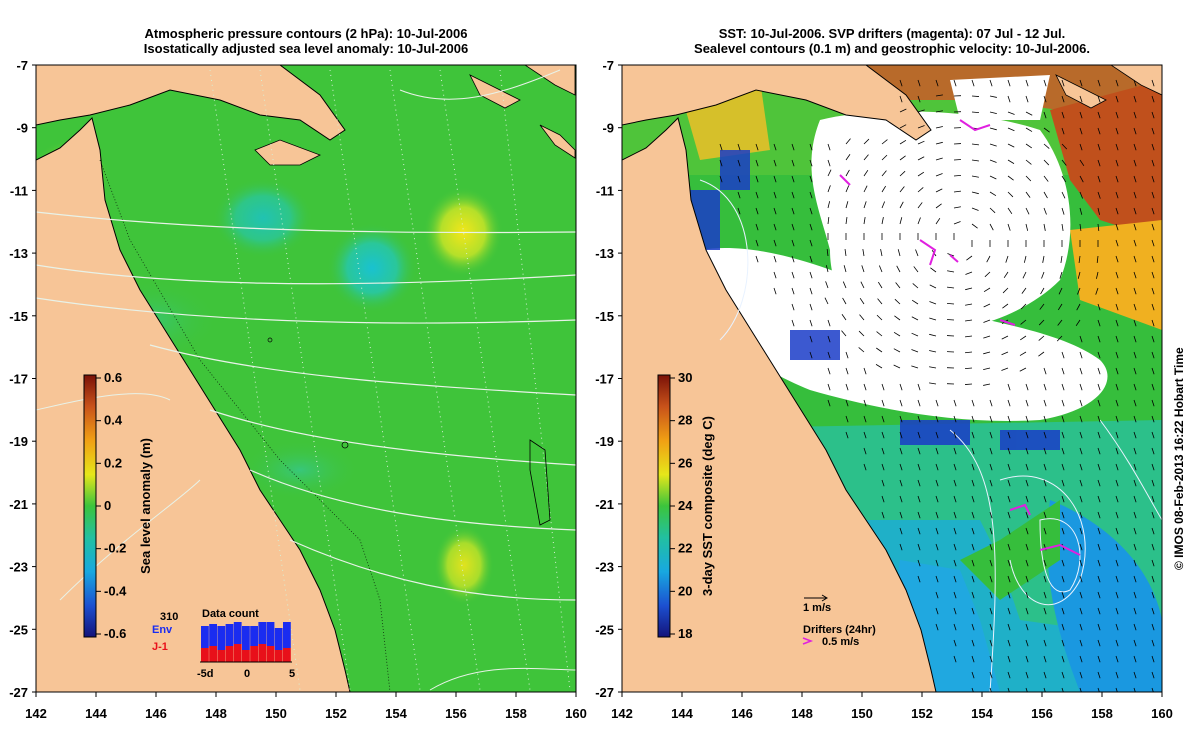 Image resolution: width=1200 pixels, height=750 pixels. I want to click on colorbar-tick-label: 24, so click(685, 505).